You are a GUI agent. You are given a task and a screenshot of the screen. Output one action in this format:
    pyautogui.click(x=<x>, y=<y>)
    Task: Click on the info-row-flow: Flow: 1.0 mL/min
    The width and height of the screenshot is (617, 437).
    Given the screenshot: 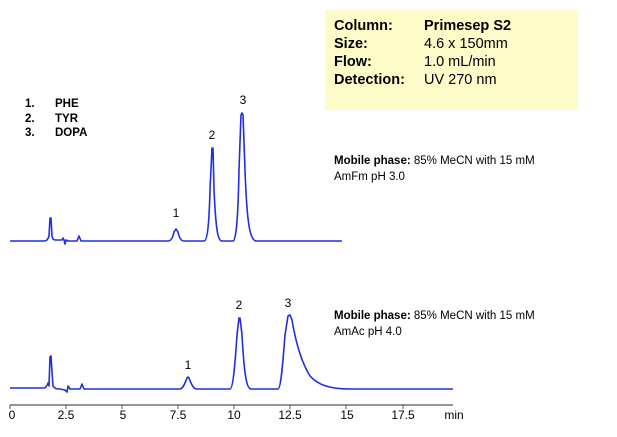 What is the action you would take?
    pyautogui.click(x=456, y=62)
    